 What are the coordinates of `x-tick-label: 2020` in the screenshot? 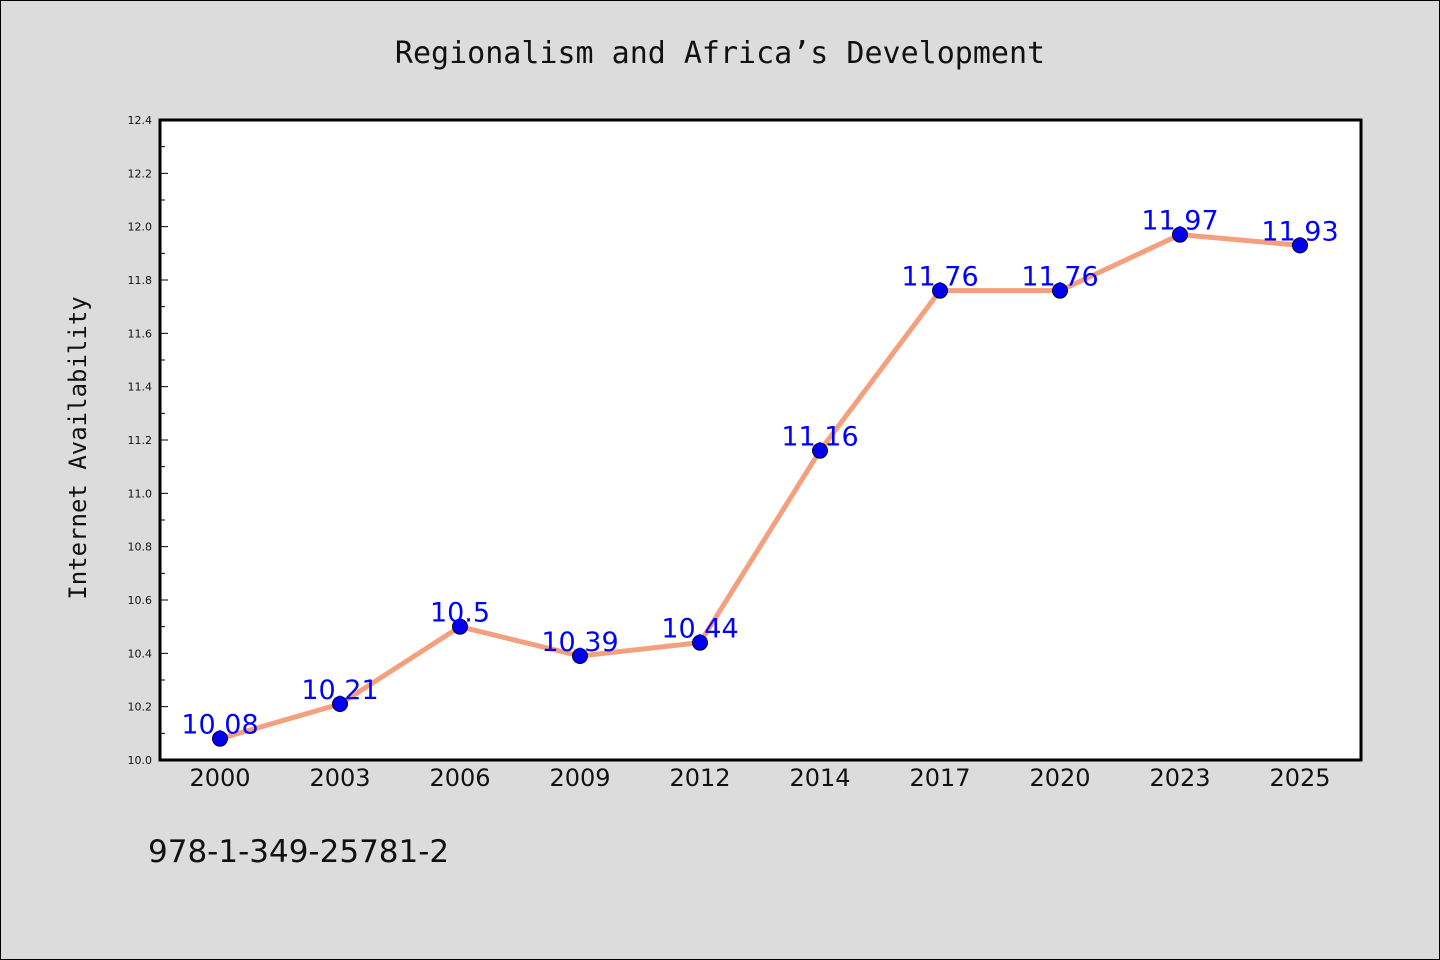 It's located at (1059, 778).